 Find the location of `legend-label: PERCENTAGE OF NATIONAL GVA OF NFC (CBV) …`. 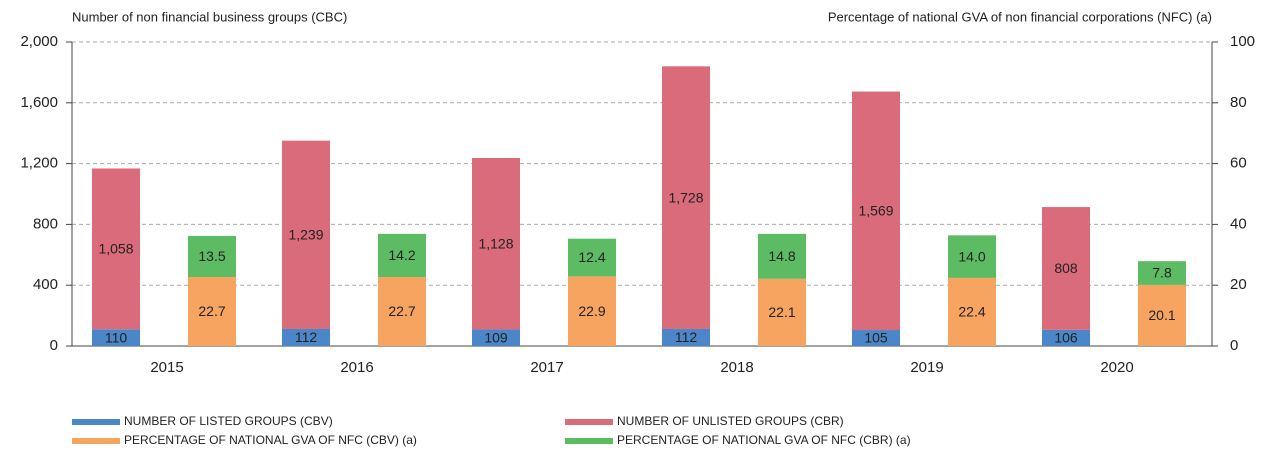

legend-label: PERCENTAGE OF NATIONAL GVA OF NFC (CBV) … is located at coordinates (270, 440).